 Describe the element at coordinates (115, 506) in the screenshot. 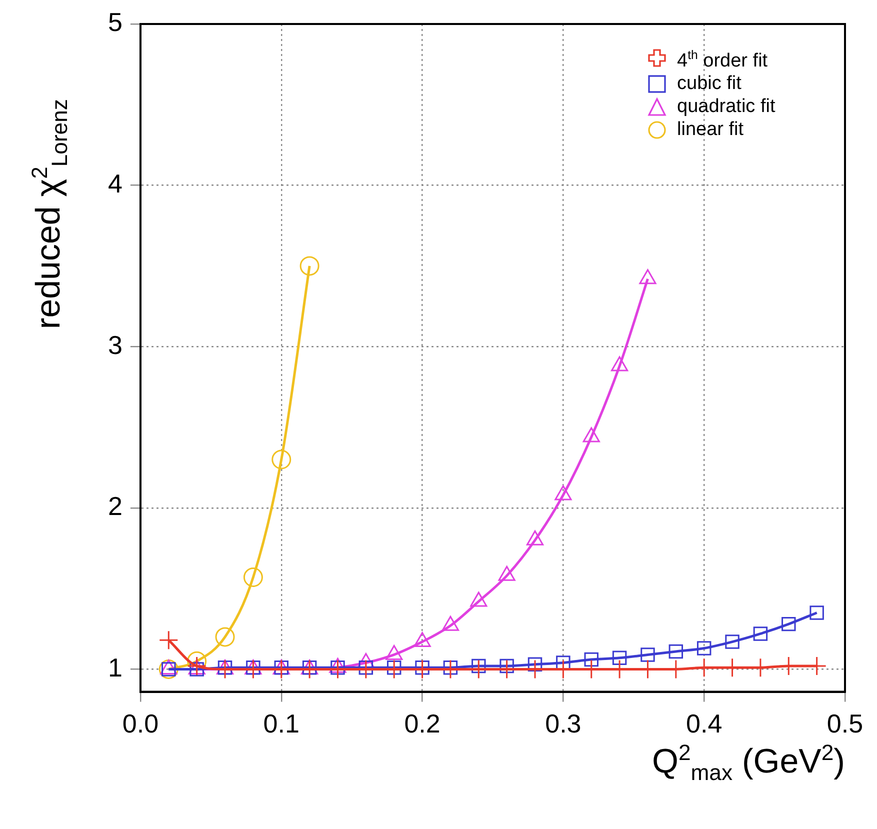

I see `y-tick-label: 2` at that location.